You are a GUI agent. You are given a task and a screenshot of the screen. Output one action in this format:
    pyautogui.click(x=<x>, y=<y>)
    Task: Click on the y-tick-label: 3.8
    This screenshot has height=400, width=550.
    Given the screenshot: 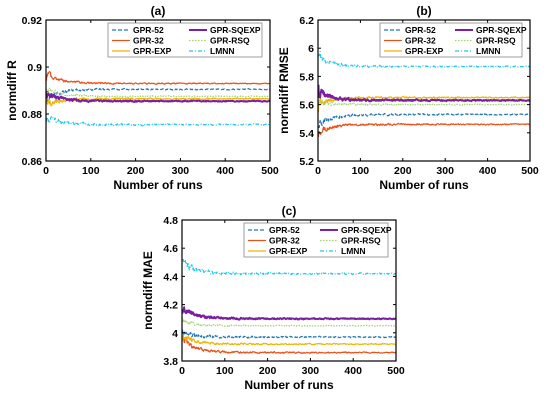 What is the action you would take?
    pyautogui.click(x=170, y=362)
    